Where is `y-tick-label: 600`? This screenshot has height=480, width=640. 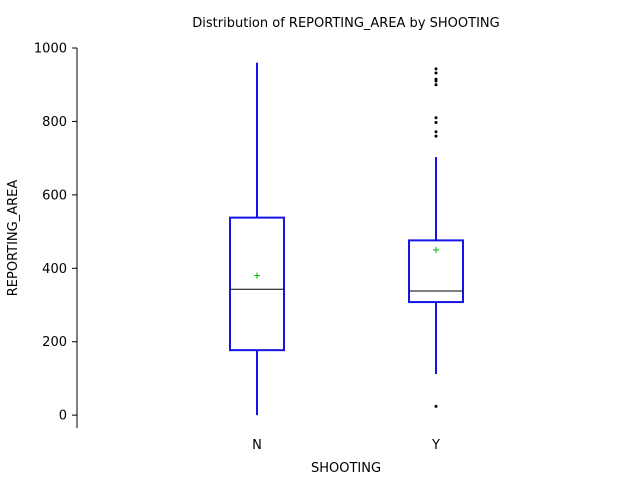 y-tick-label: 600 is located at coordinates (54, 195).